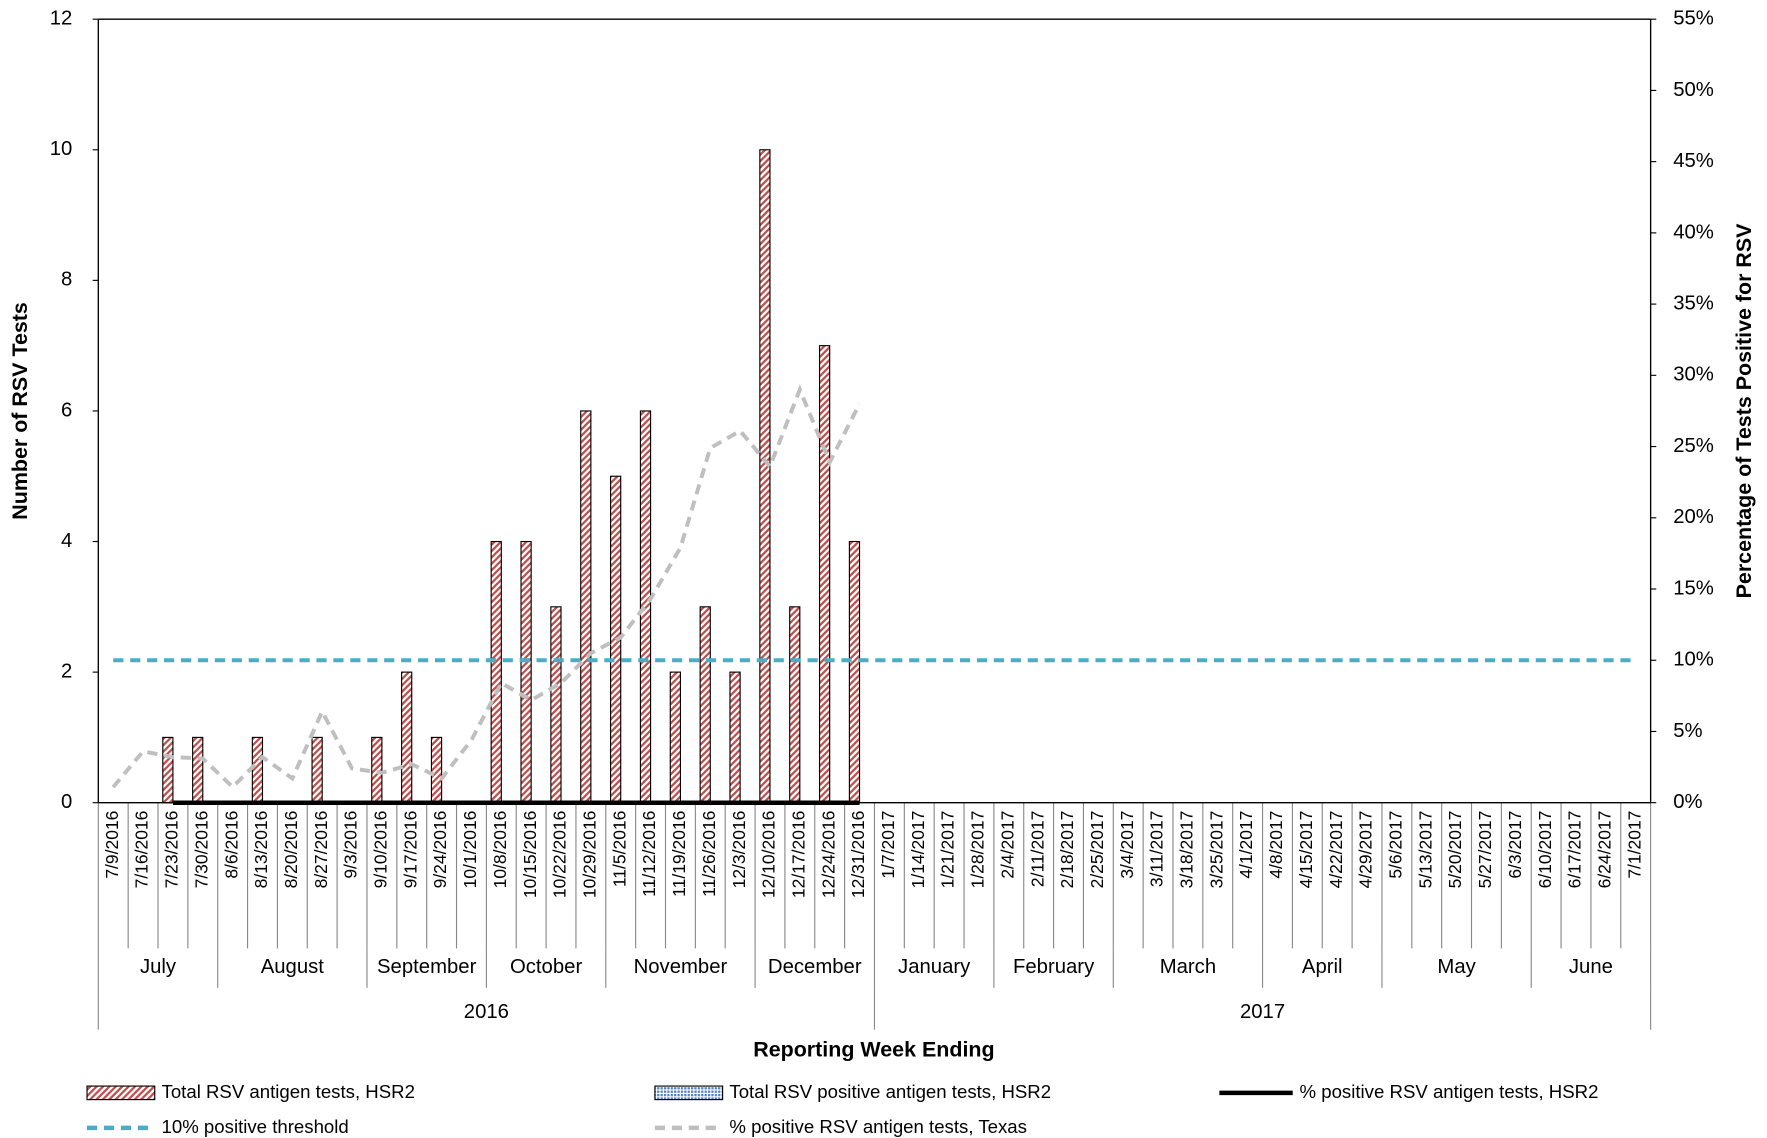 This screenshot has height=1138, width=1767. Describe the element at coordinates (261, 850) in the screenshot. I see `x-tick-label: 8/13/2016` at that location.